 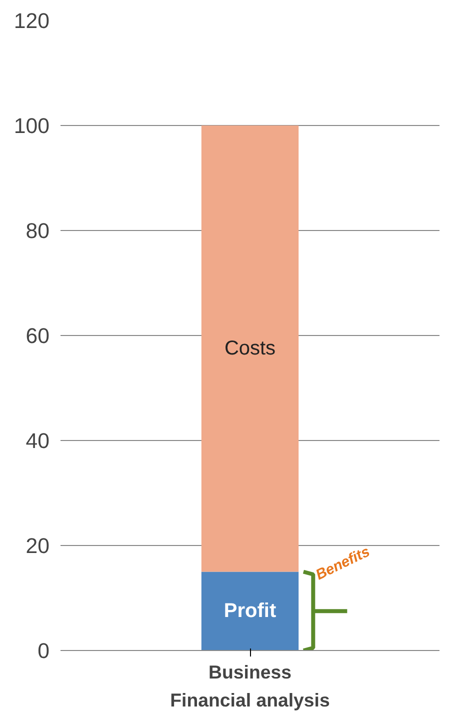 I want to click on x-axis-title: Financial analysis, so click(x=250, y=700).